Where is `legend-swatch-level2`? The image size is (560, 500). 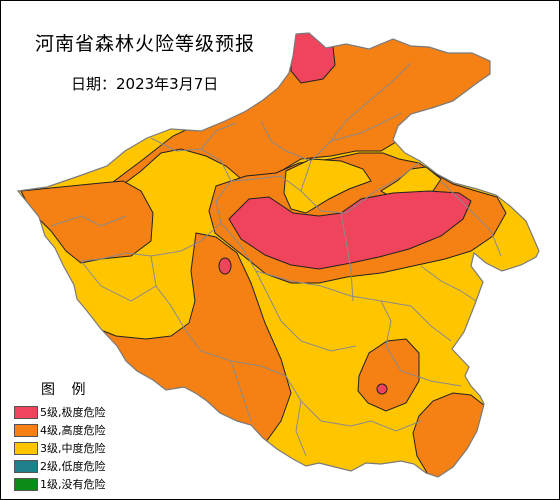
legend-swatch-level2 is located at coordinates (26, 466).